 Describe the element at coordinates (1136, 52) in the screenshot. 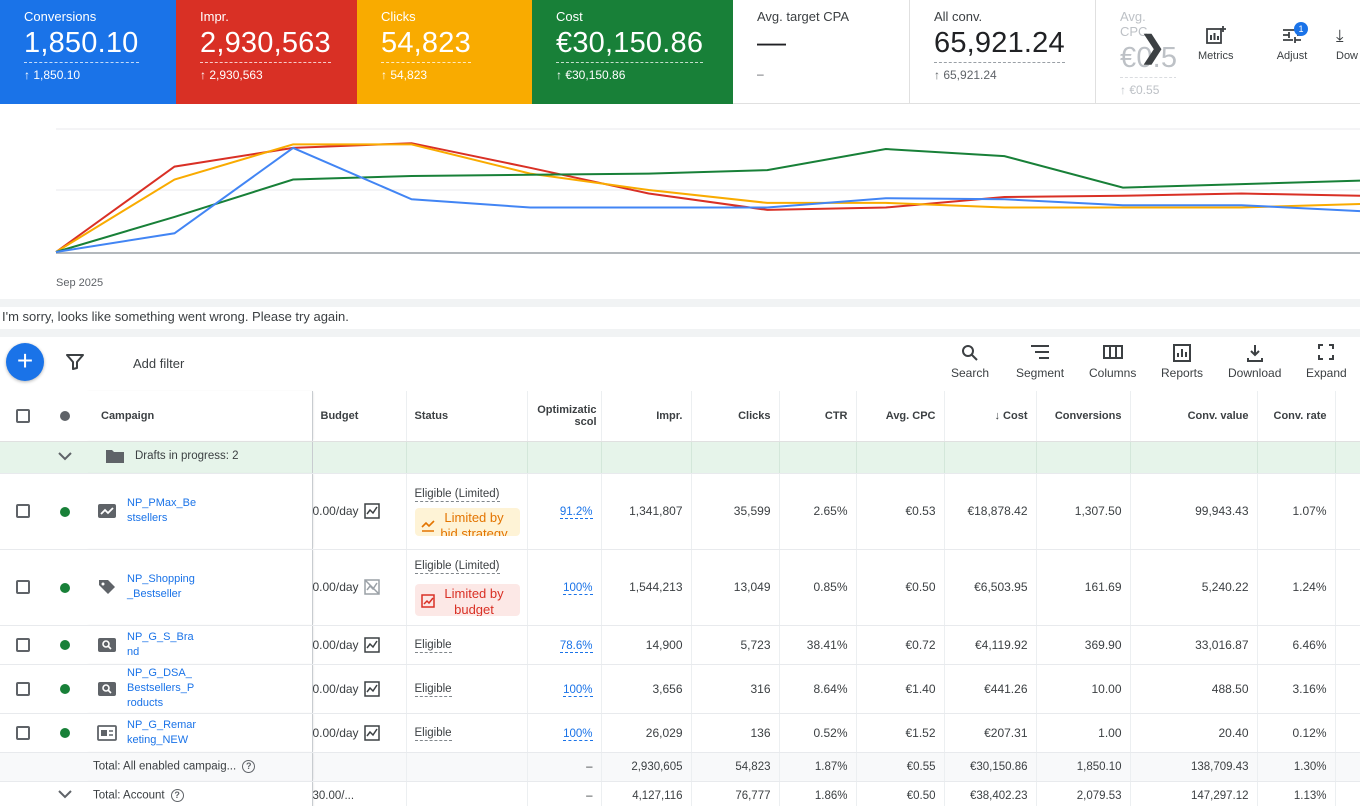

I see `scorecard-avg-cpc: Avg. CPC €0.5 ↑ €0.55` at that location.